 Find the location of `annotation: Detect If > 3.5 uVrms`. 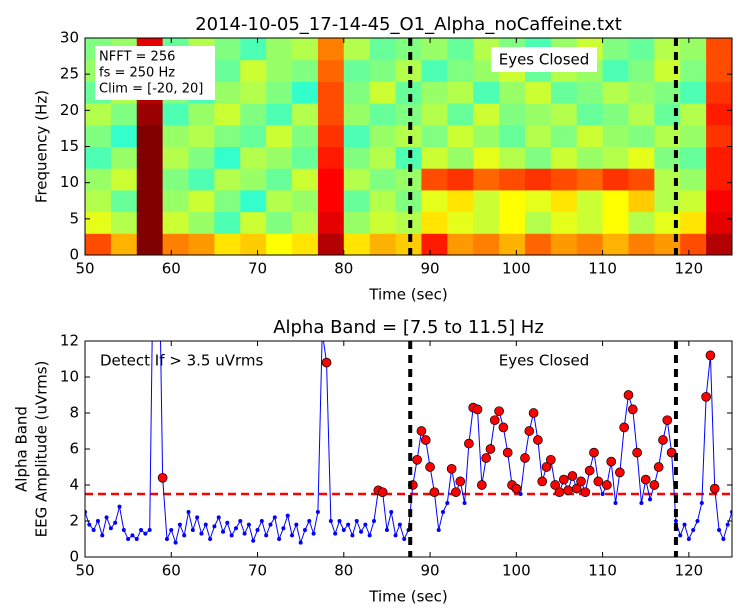

annotation: Detect If > 3.5 uVrms is located at coordinates (182, 361).